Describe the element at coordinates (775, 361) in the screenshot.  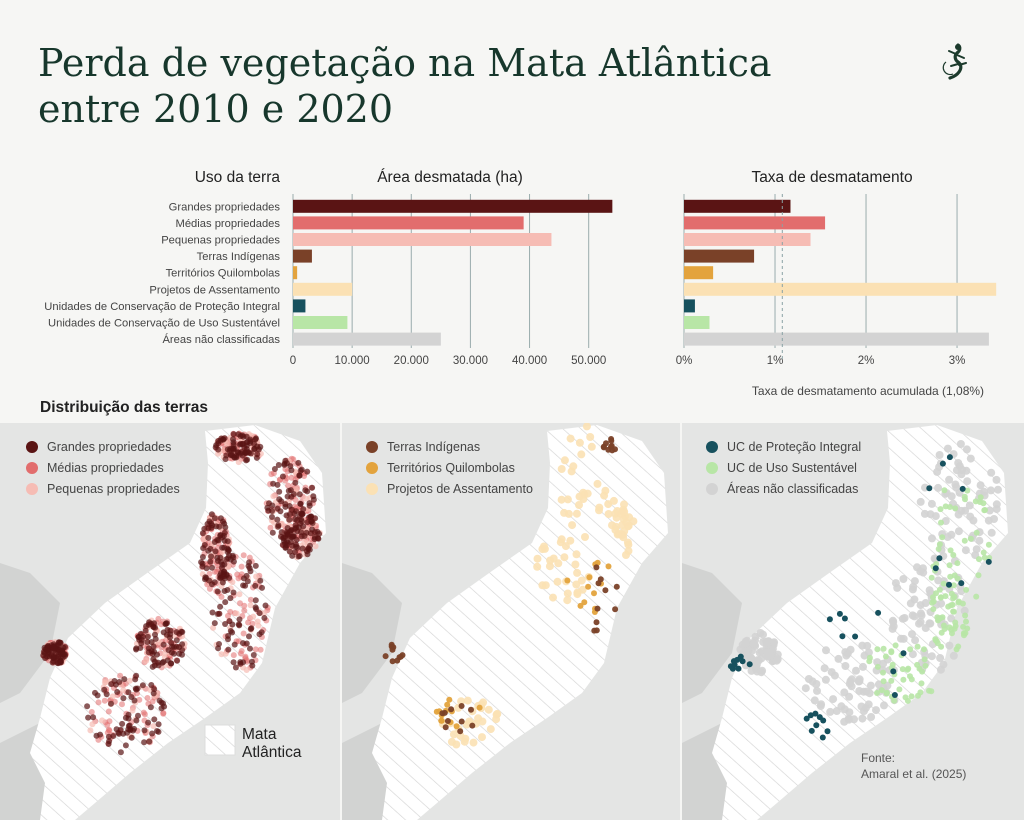
I see `x-tick-label: 1%` at that location.